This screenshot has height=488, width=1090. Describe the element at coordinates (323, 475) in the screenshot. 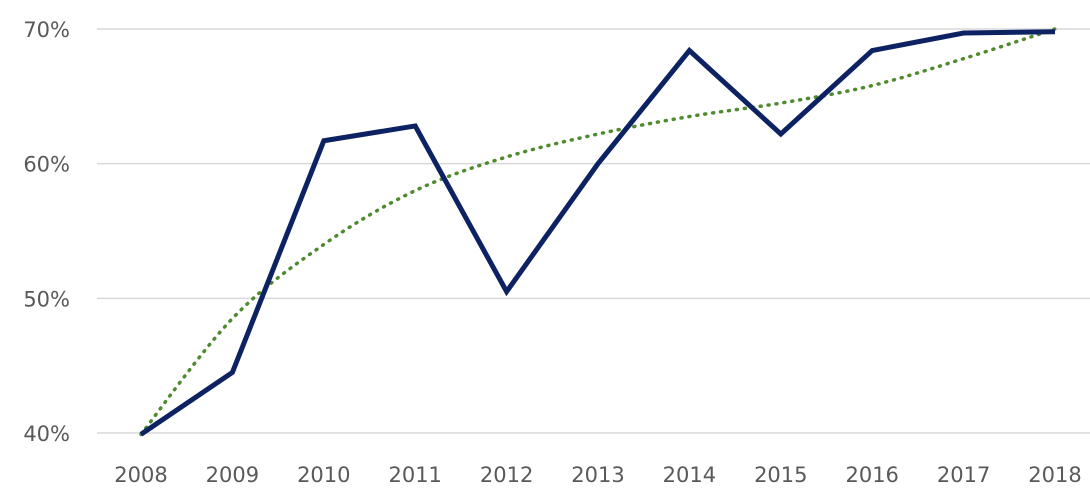

I see `x-tick-label: 2010` at that location.